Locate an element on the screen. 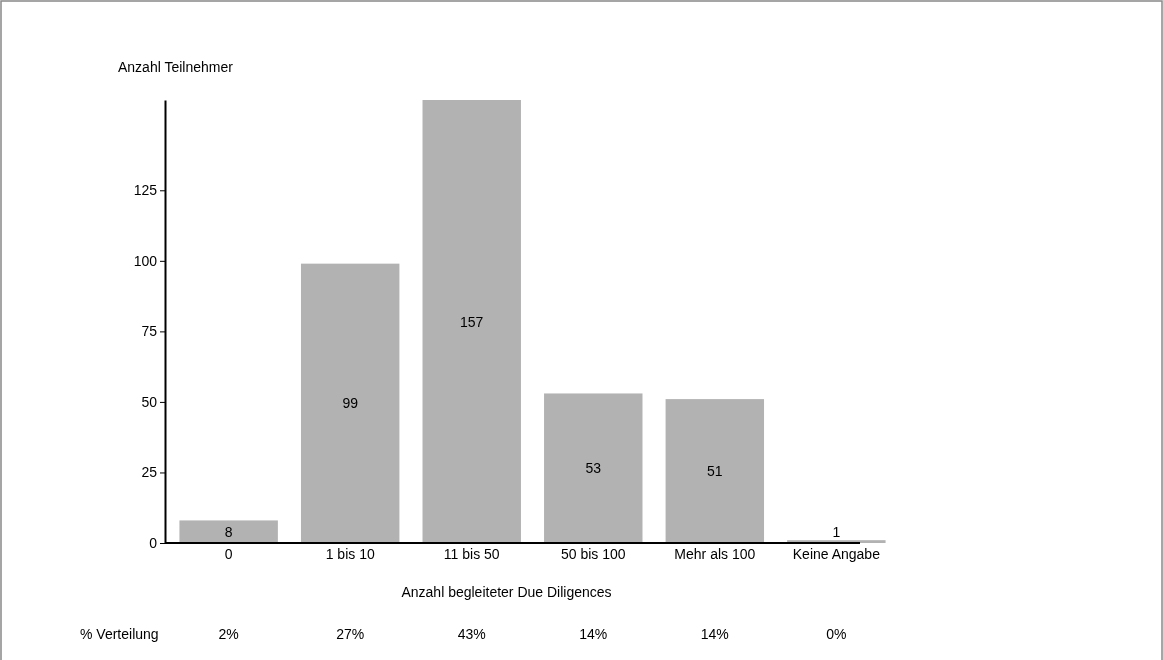 Image resolution: width=1163 pixels, height=660 pixels. text: 2% is located at coordinates (228, 634).